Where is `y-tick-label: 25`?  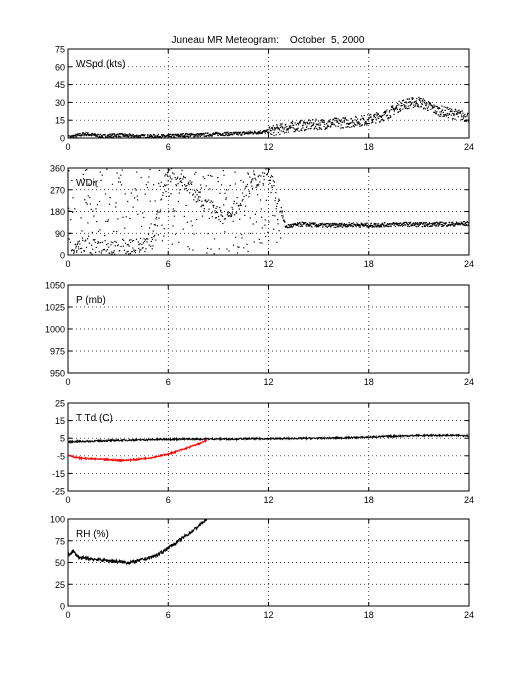 y-tick-label: 25 is located at coordinates (60, 404).